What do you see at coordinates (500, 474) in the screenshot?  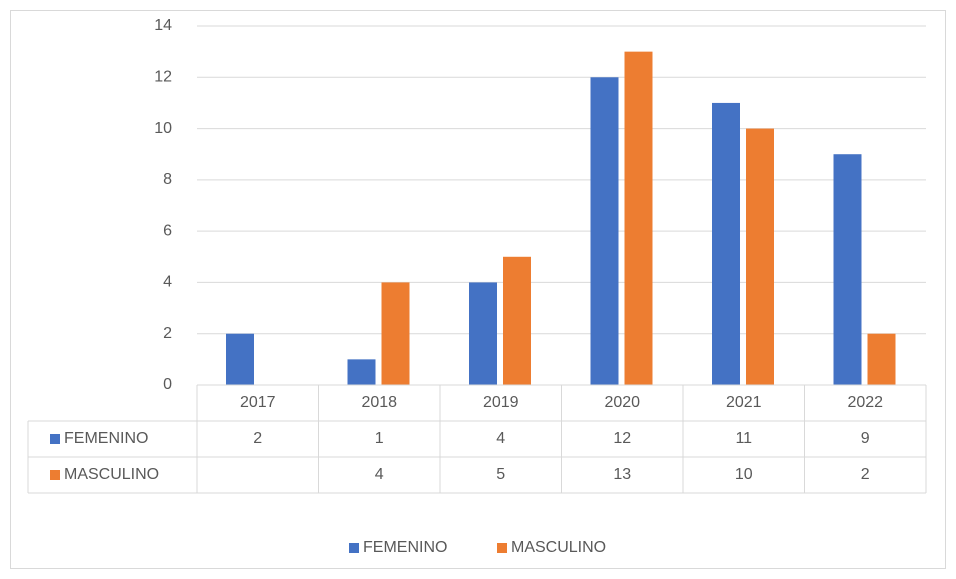 I see `table-cell: 5` at bounding box center [500, 474].